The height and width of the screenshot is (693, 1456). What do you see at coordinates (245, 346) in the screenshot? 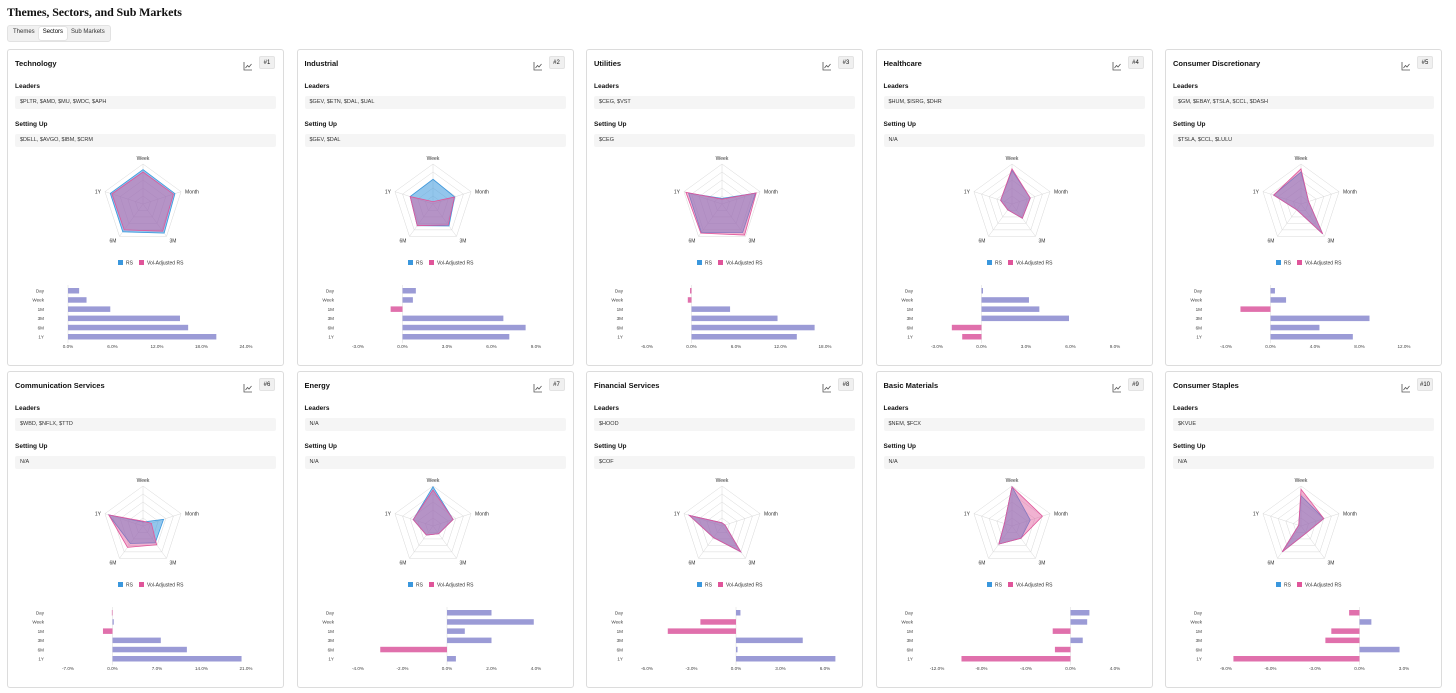
I see `bar-tick-label: 24.0%` at bounding box center [245, 346].